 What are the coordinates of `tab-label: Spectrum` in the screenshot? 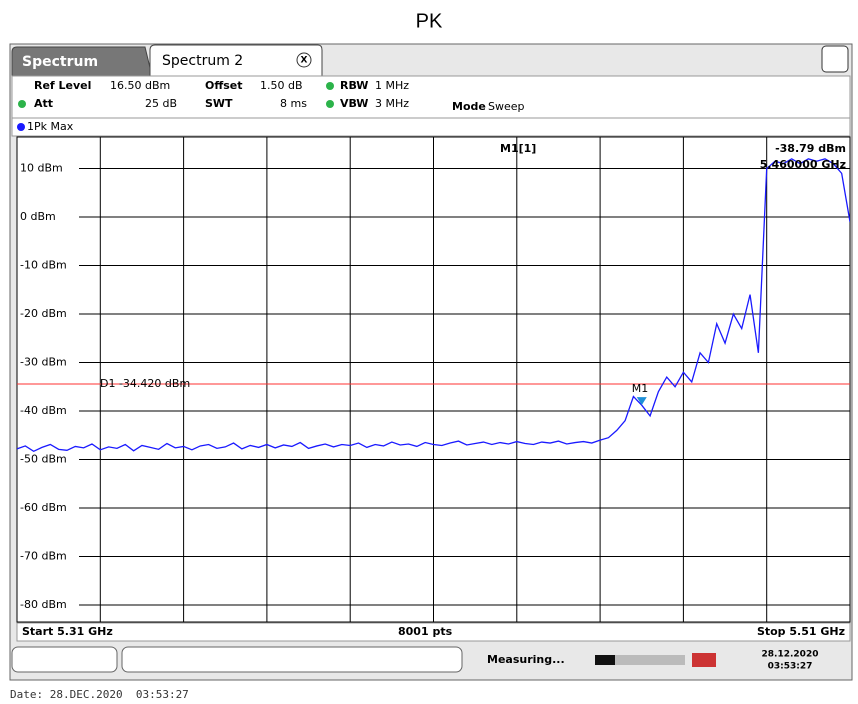 It's located at (60, 62).